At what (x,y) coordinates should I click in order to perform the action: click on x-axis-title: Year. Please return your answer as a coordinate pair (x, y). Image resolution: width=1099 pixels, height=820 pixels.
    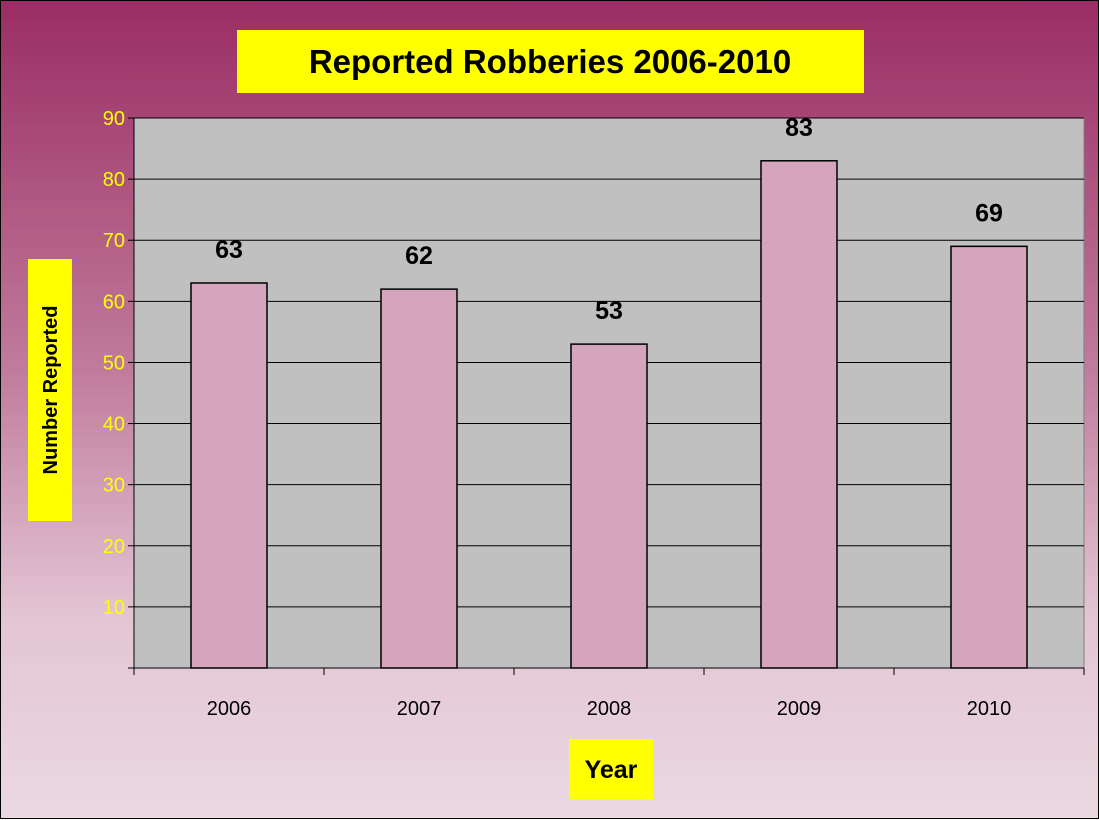
    Looking at the image, I should click on (611, 769).